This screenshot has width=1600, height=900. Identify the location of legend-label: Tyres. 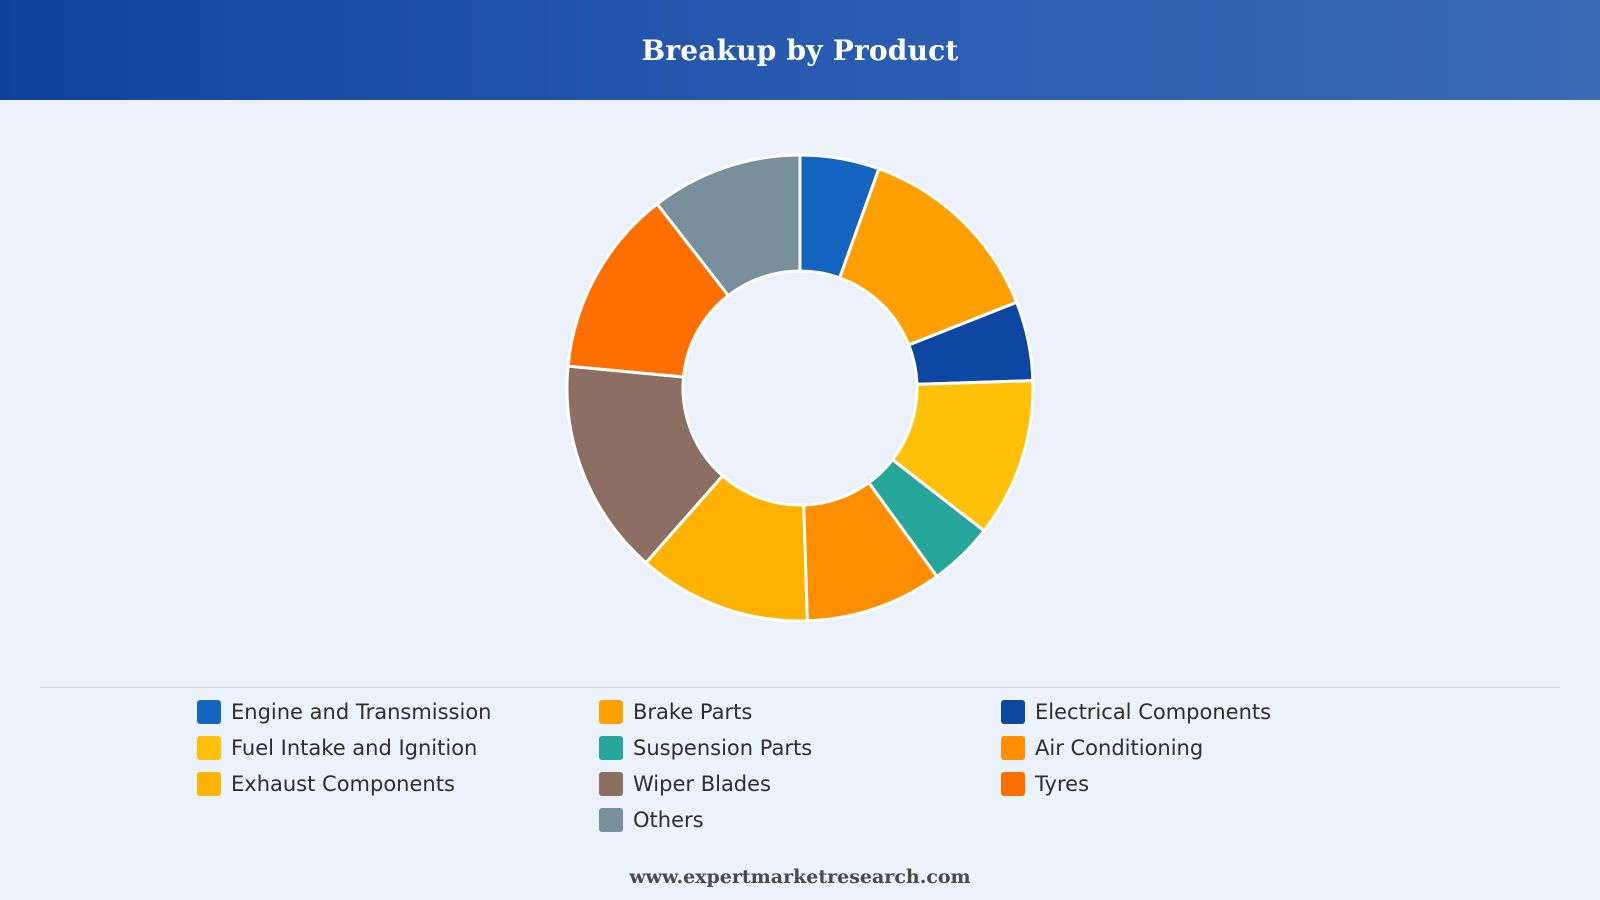
(1062, 783).